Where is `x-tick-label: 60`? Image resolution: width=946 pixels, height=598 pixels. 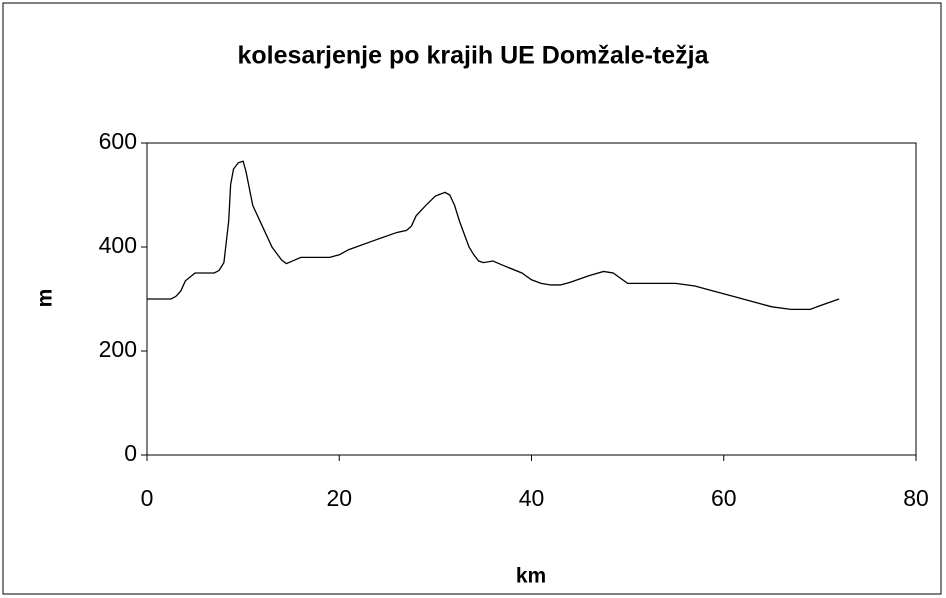 x-tick-label: 60 is located at coordinates (724, 498).